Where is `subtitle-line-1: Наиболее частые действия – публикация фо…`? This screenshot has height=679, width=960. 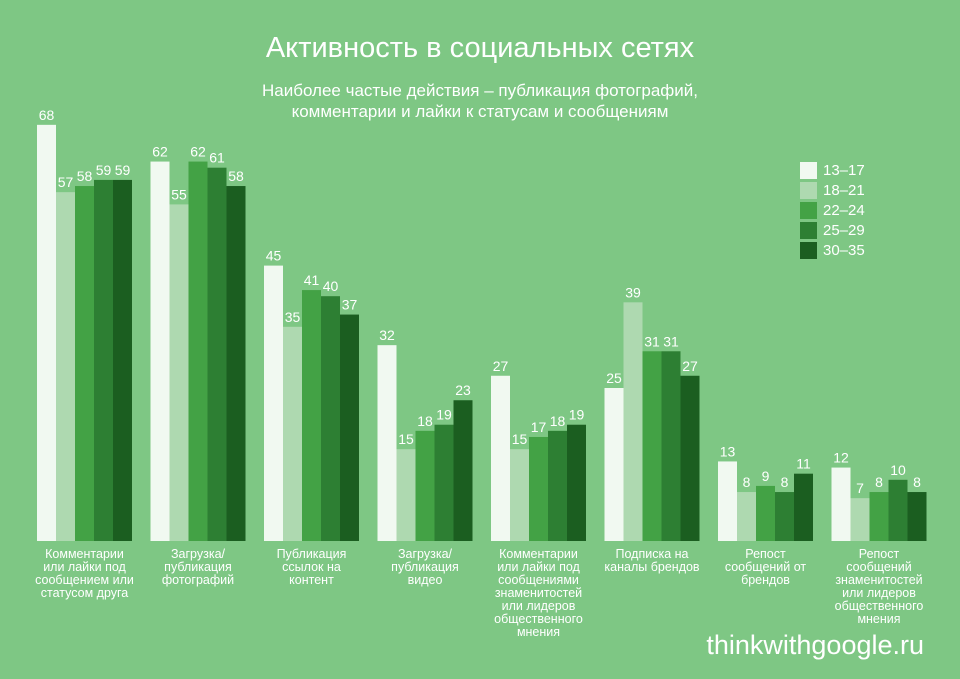
subtitle-line-1: Наиболее частые действия – публикация фо… is located at coordinates (480, 90).